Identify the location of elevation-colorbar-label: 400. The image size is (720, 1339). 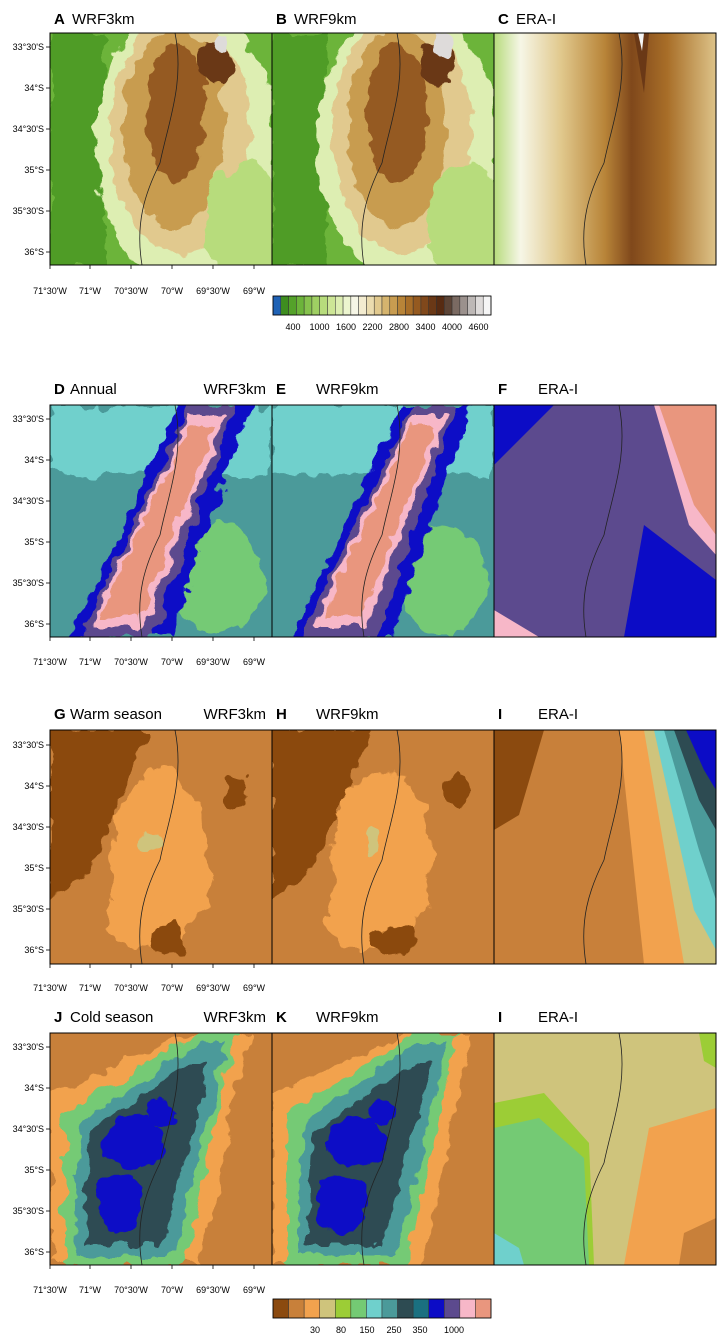
(292, 327).